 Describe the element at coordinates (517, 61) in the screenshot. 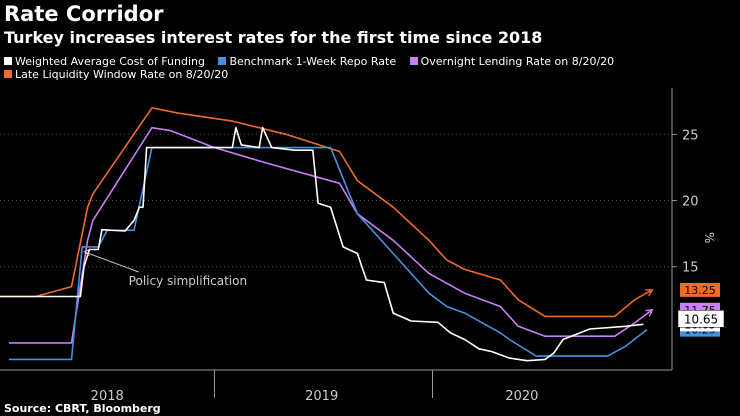

I see `legend-label-overnight: Overnight Lending Rate on 8/20/20` at that location.